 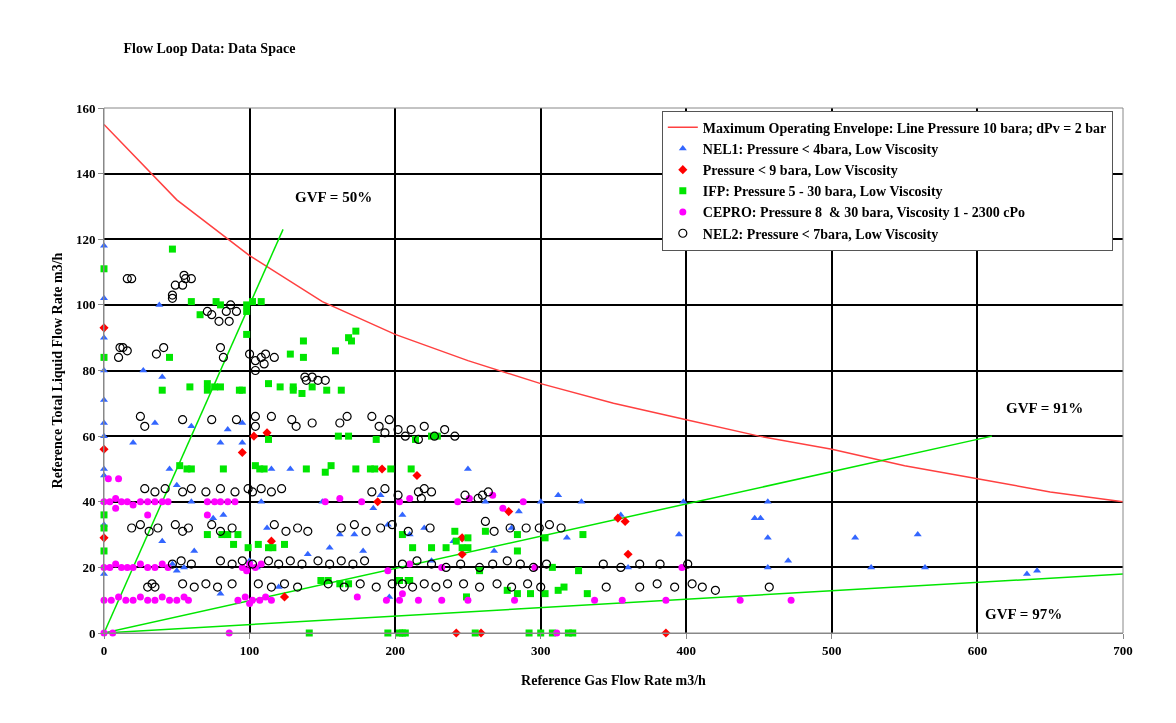 What do you see at coordinates (540, 650) in the screenshot?
I see `x-tick-label: 300` at bounding box center [540, 650].